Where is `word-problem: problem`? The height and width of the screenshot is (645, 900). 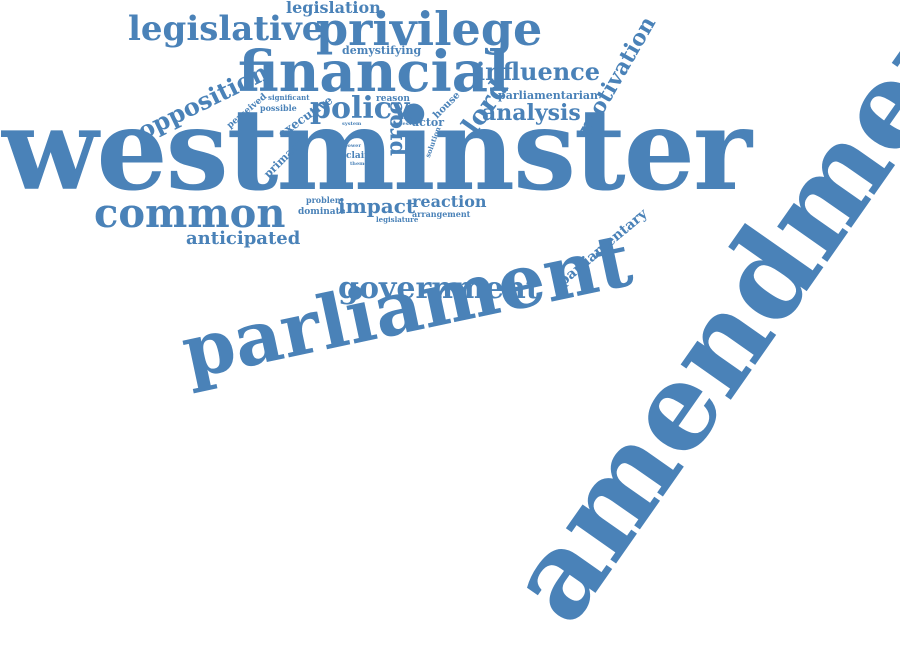
word-problem: problem is located at coordinates (325, 200).